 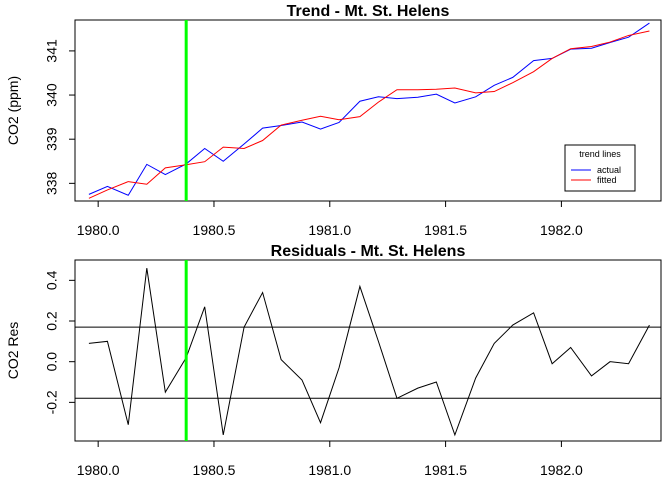 What do you see at coordinates (52, 183) in the screenshot?
I see `y-tick-label: 338` at bounding box center [52, 183].